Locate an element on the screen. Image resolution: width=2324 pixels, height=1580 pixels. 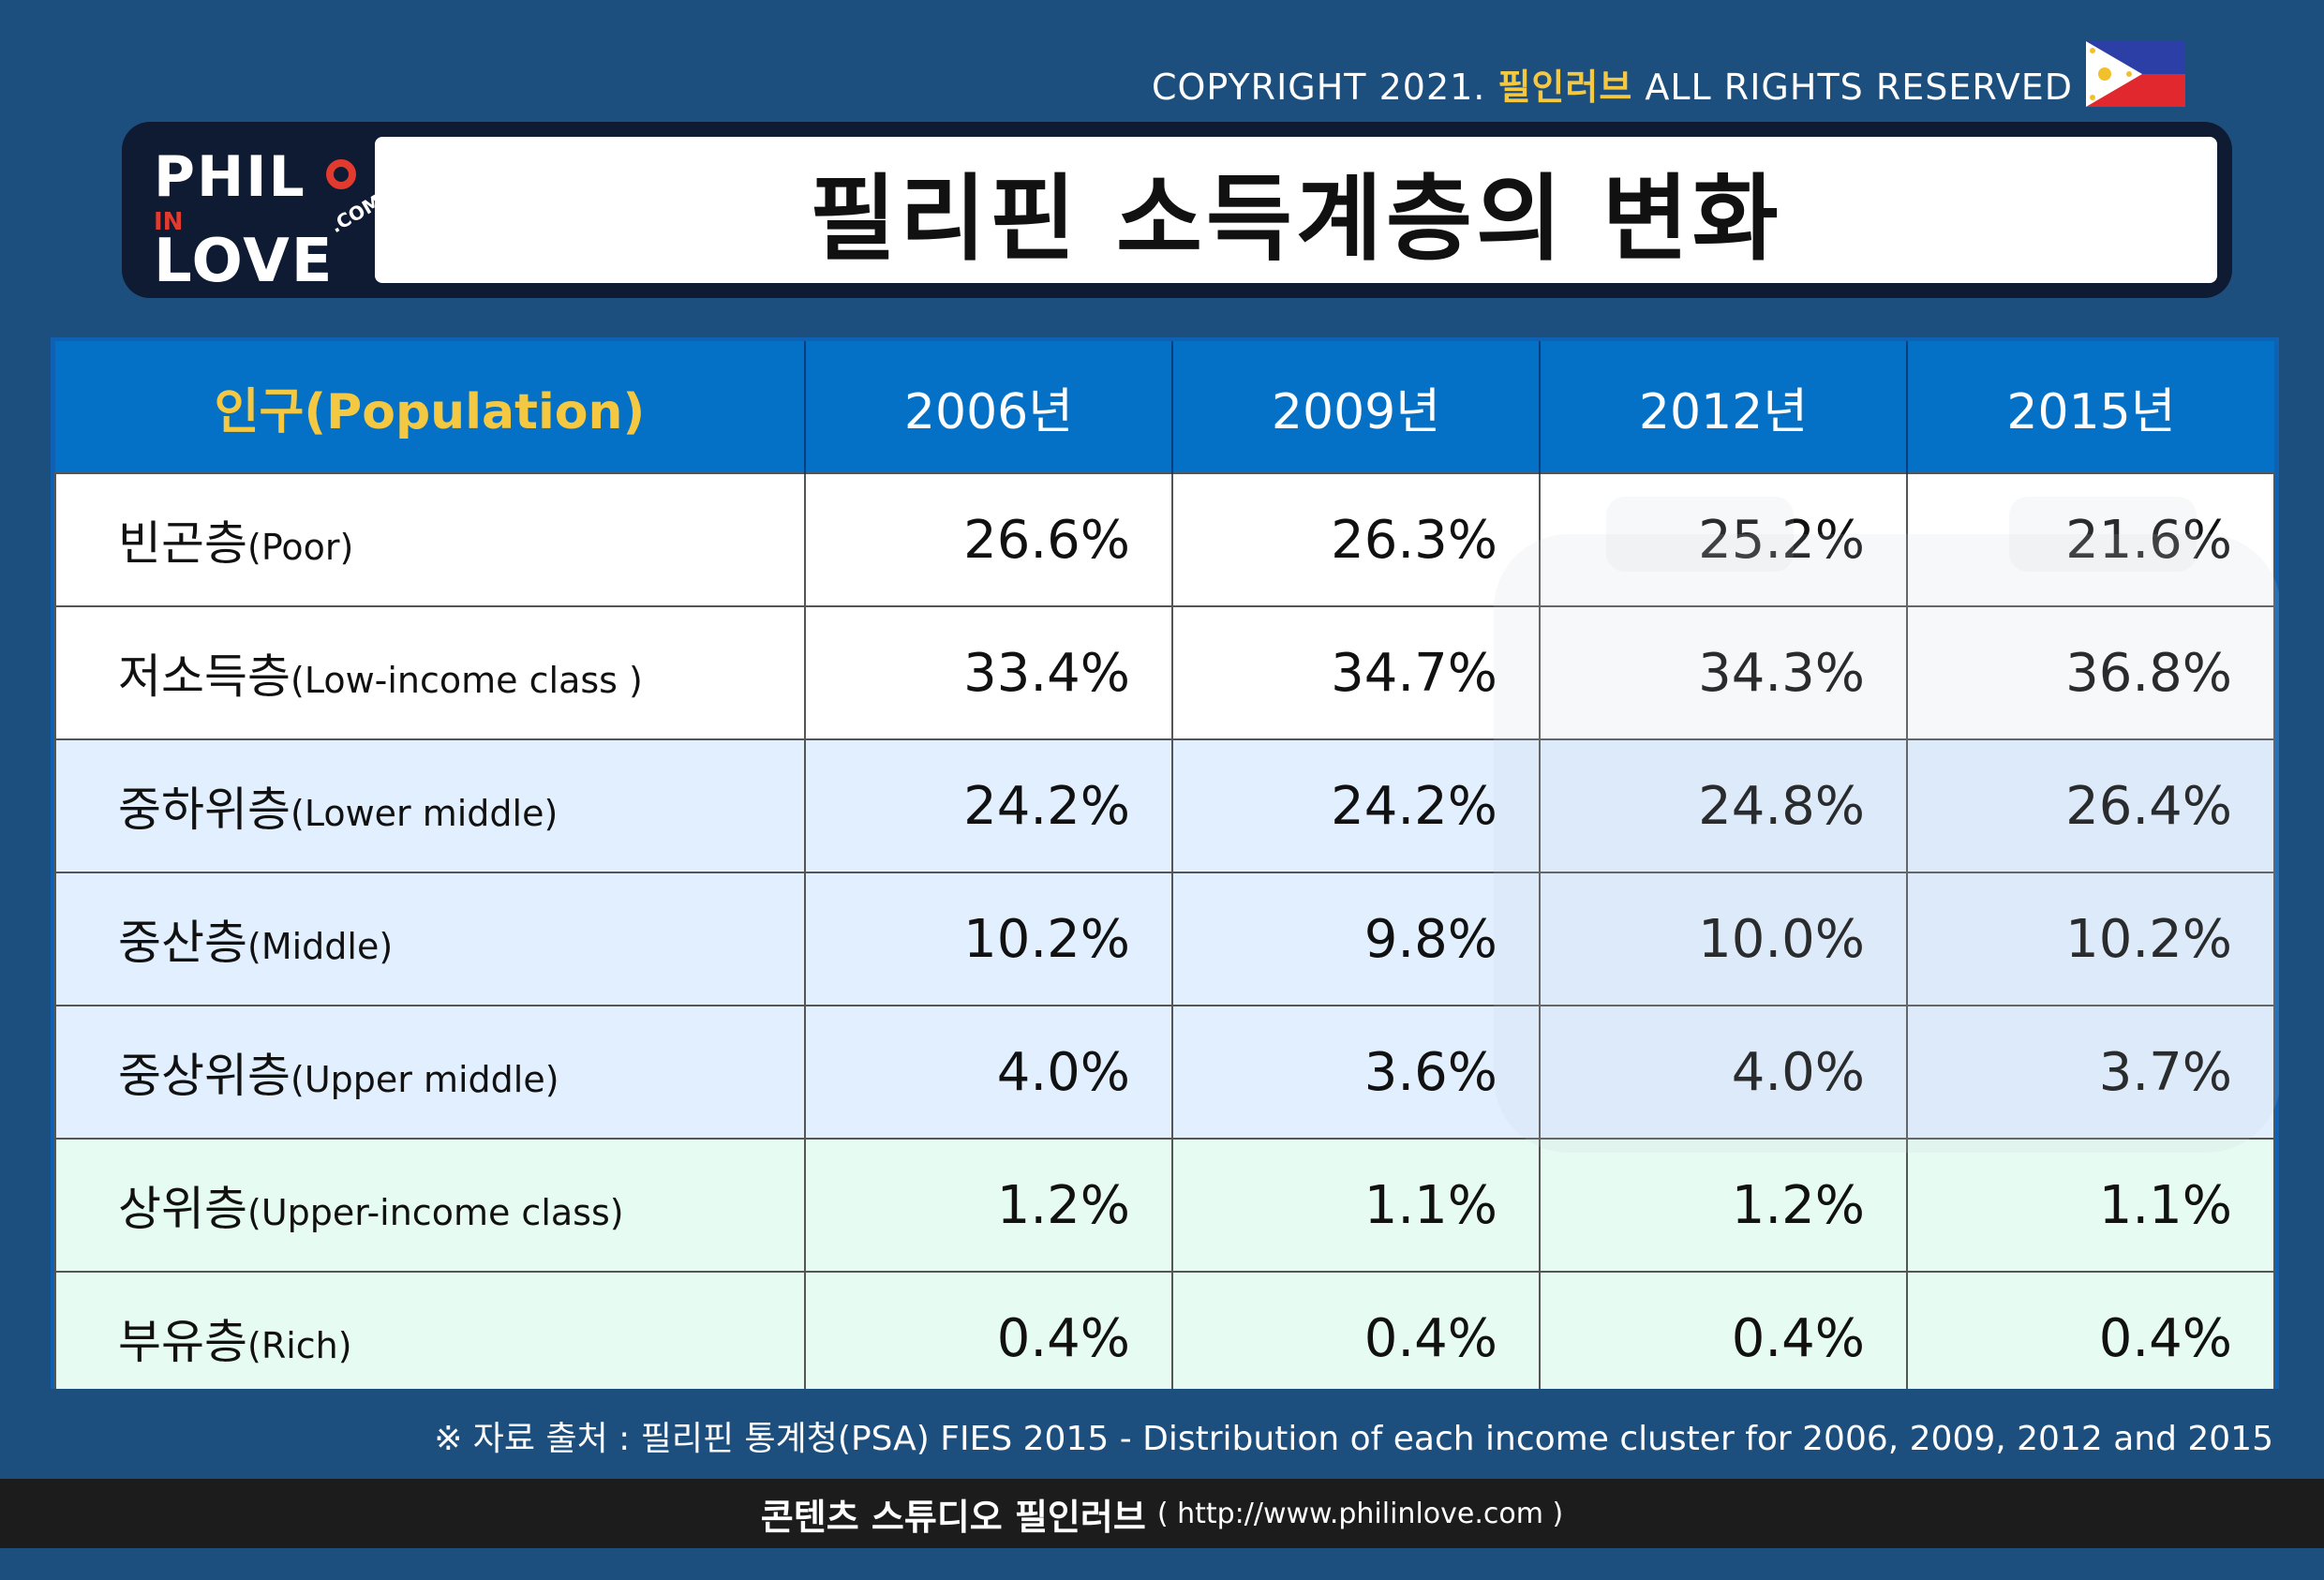
value-cell: 26.3% is located at coordinates (1356, 539).